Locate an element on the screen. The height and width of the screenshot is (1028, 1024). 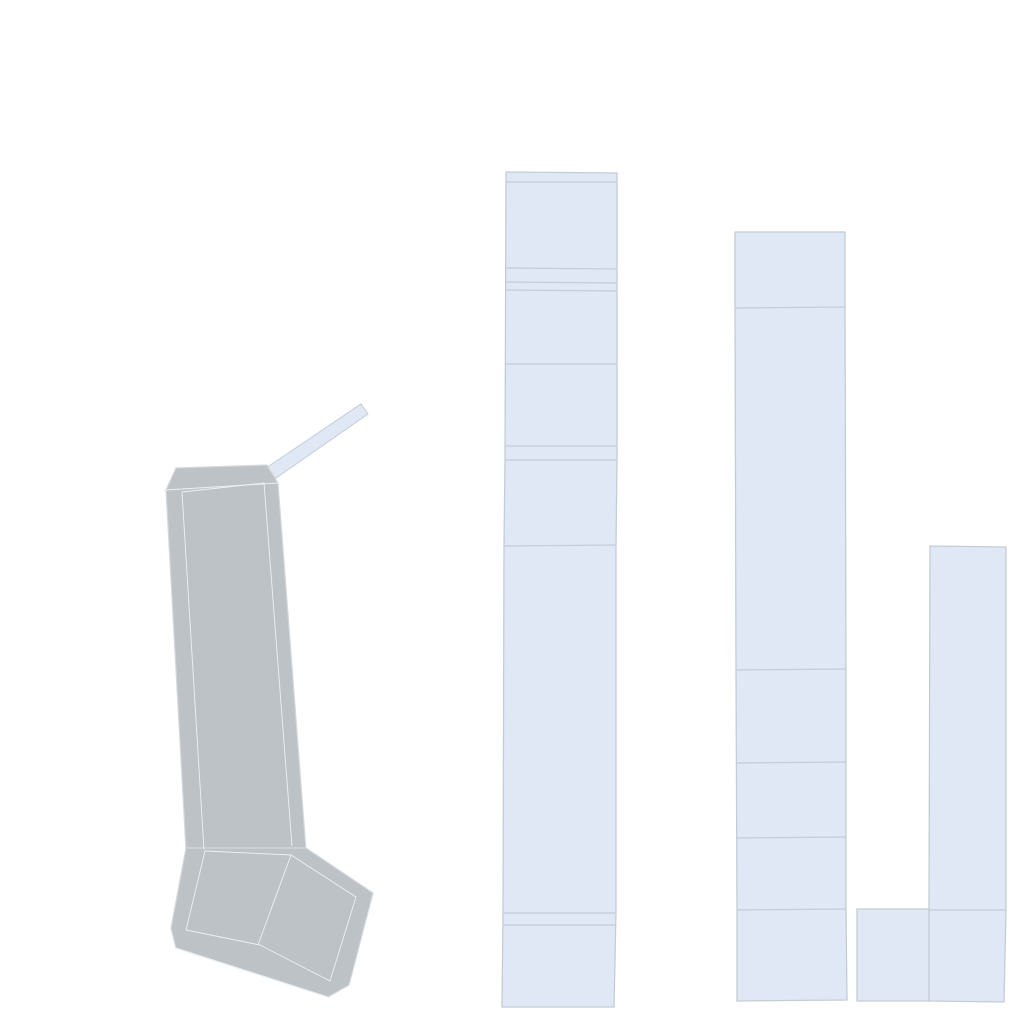
boot-leg is located at coordinates (236, 657).